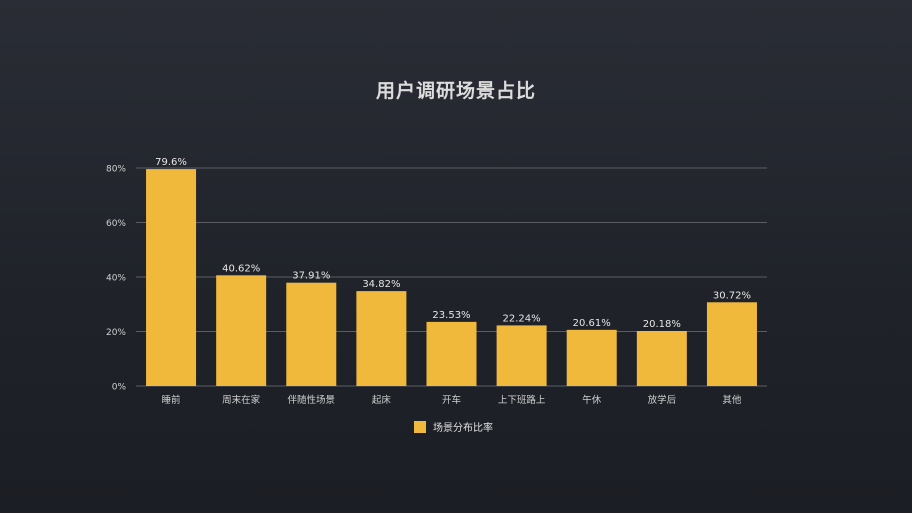 The width and height of the screenshot is (912, 513). Describe the element at coordinates (171, 400) in the screenshot. I see `x-tick-label: 睡前` at that location.